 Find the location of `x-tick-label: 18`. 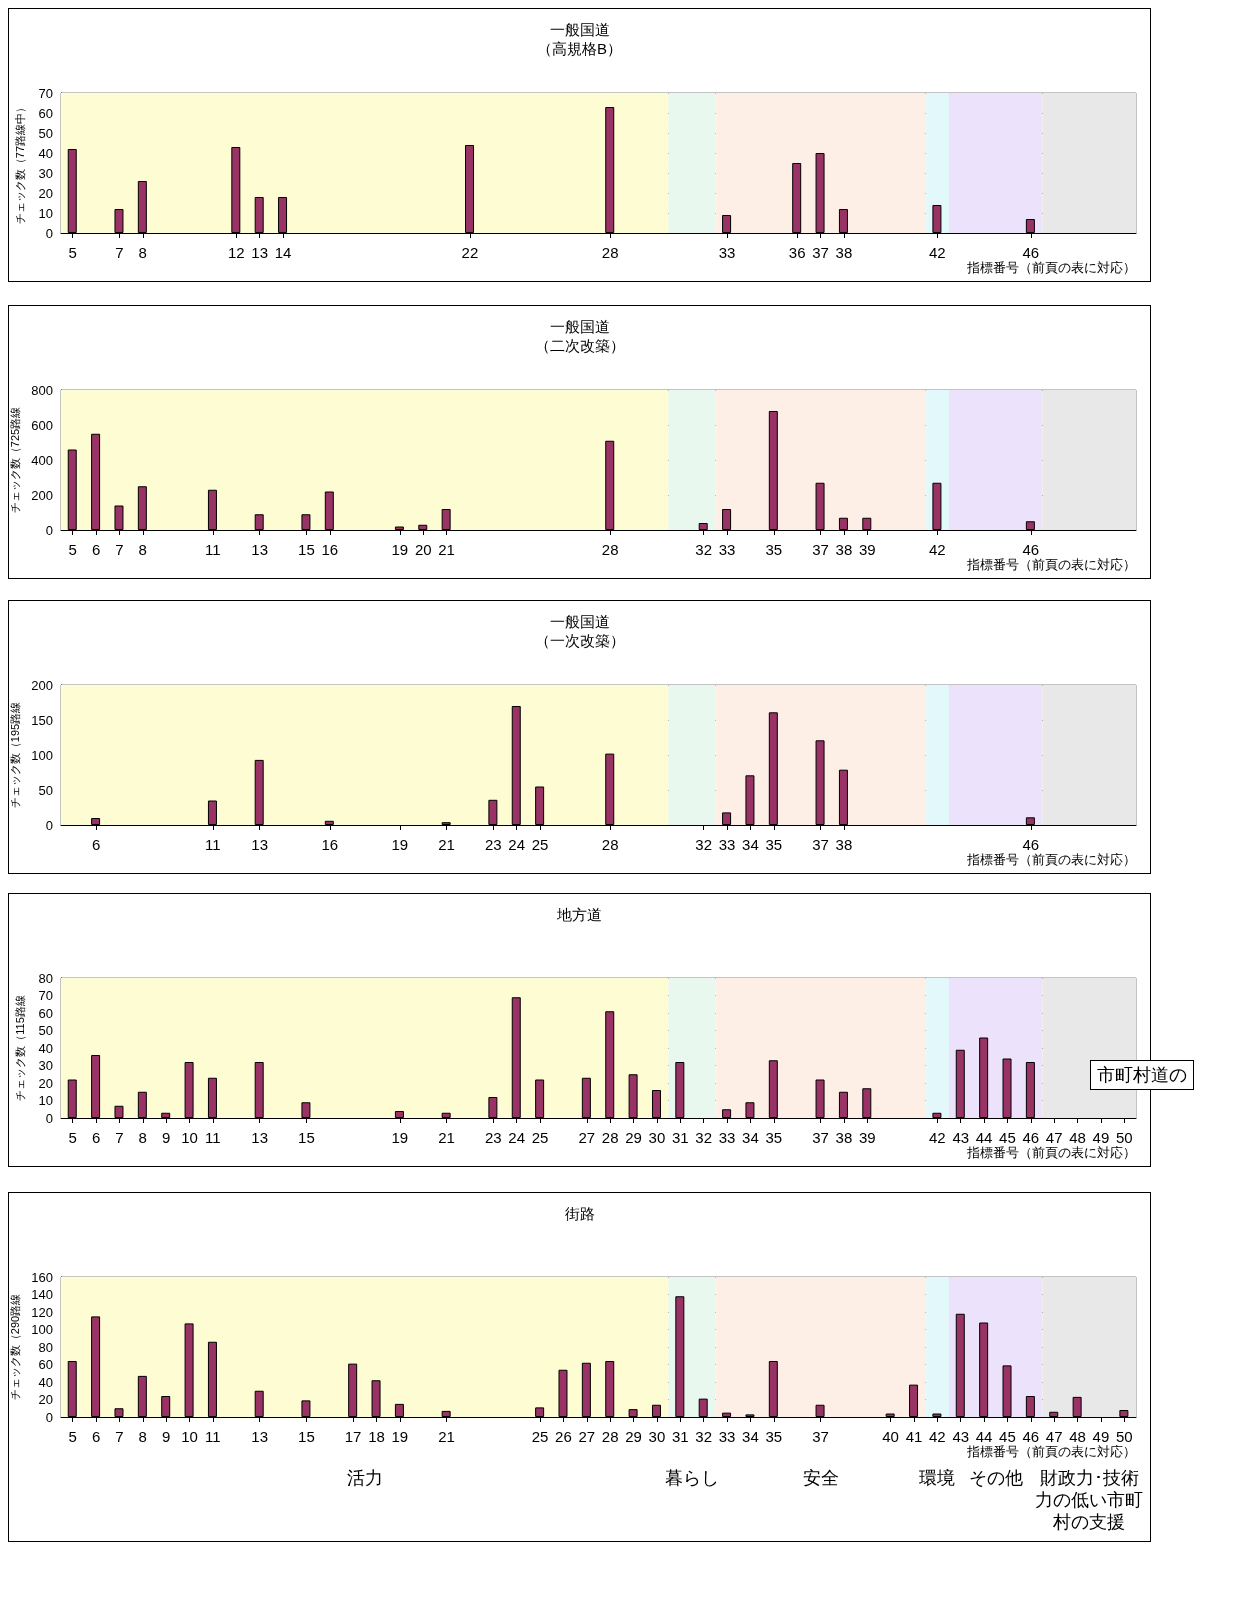

x-tick-label: 18 is located at coordinates (376, 1436).